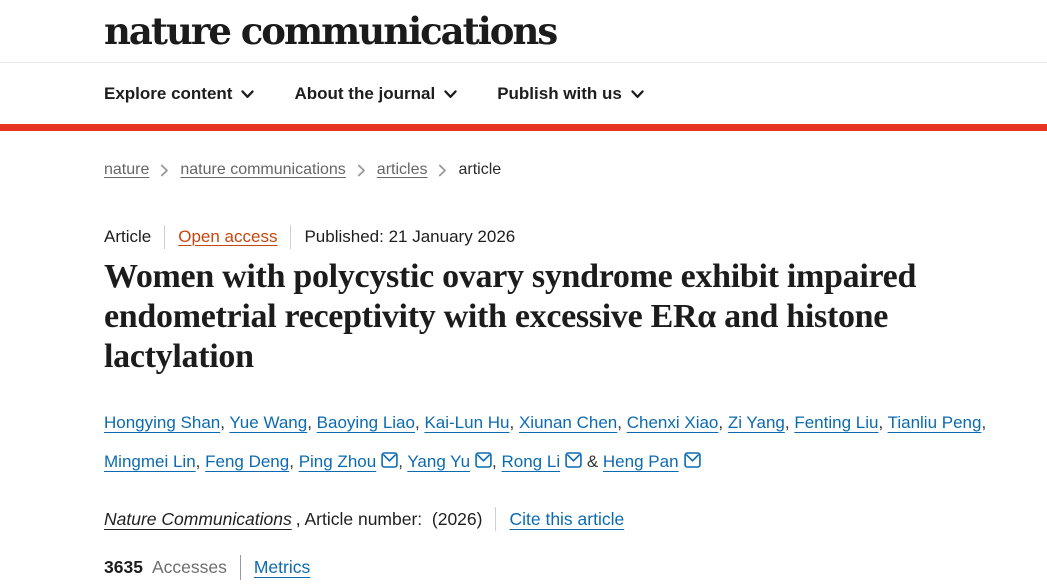  I want to click on breadcrumb-item: nature, so click(127, 169).